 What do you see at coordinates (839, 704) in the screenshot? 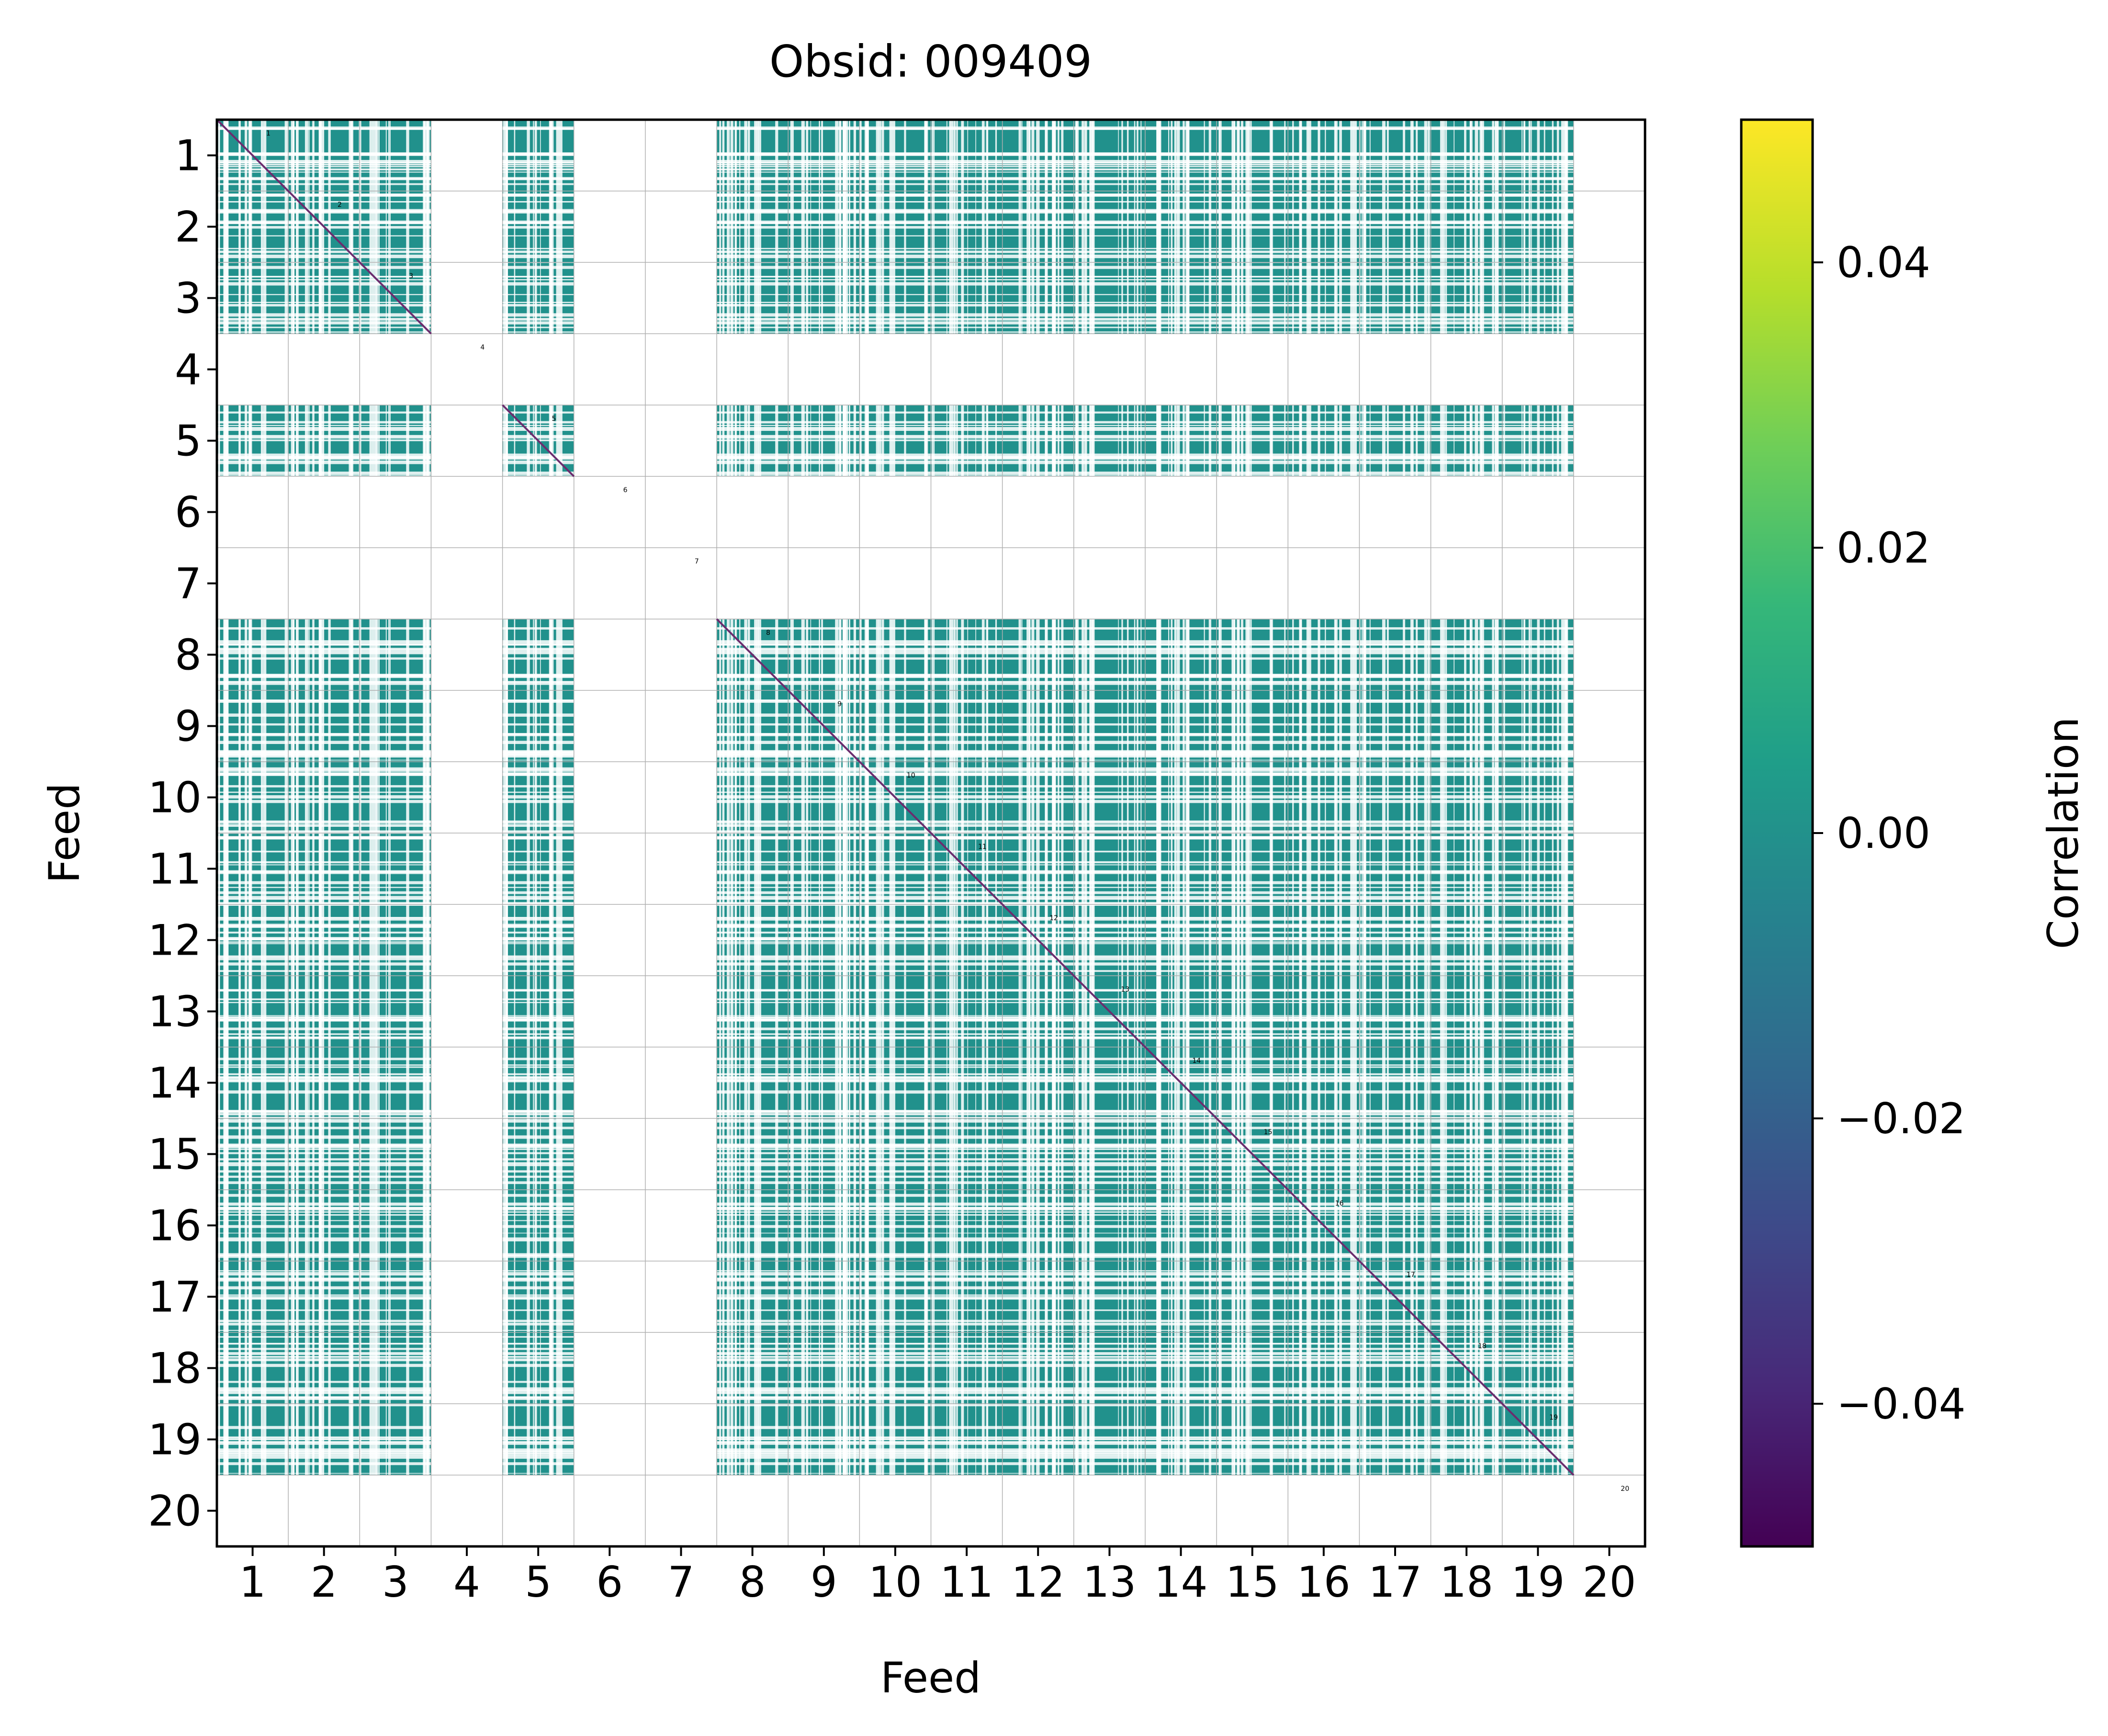
I see `block-label-9: 9` at bounding box center [839, 704].